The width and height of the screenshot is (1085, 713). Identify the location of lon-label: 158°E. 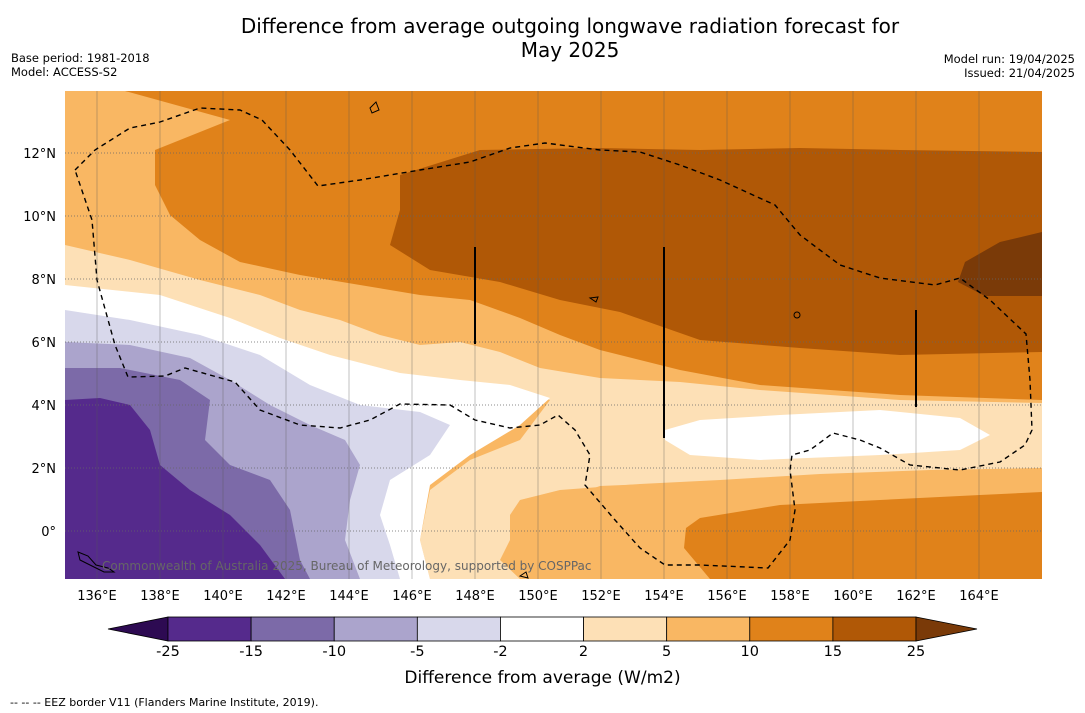
(790, 596).